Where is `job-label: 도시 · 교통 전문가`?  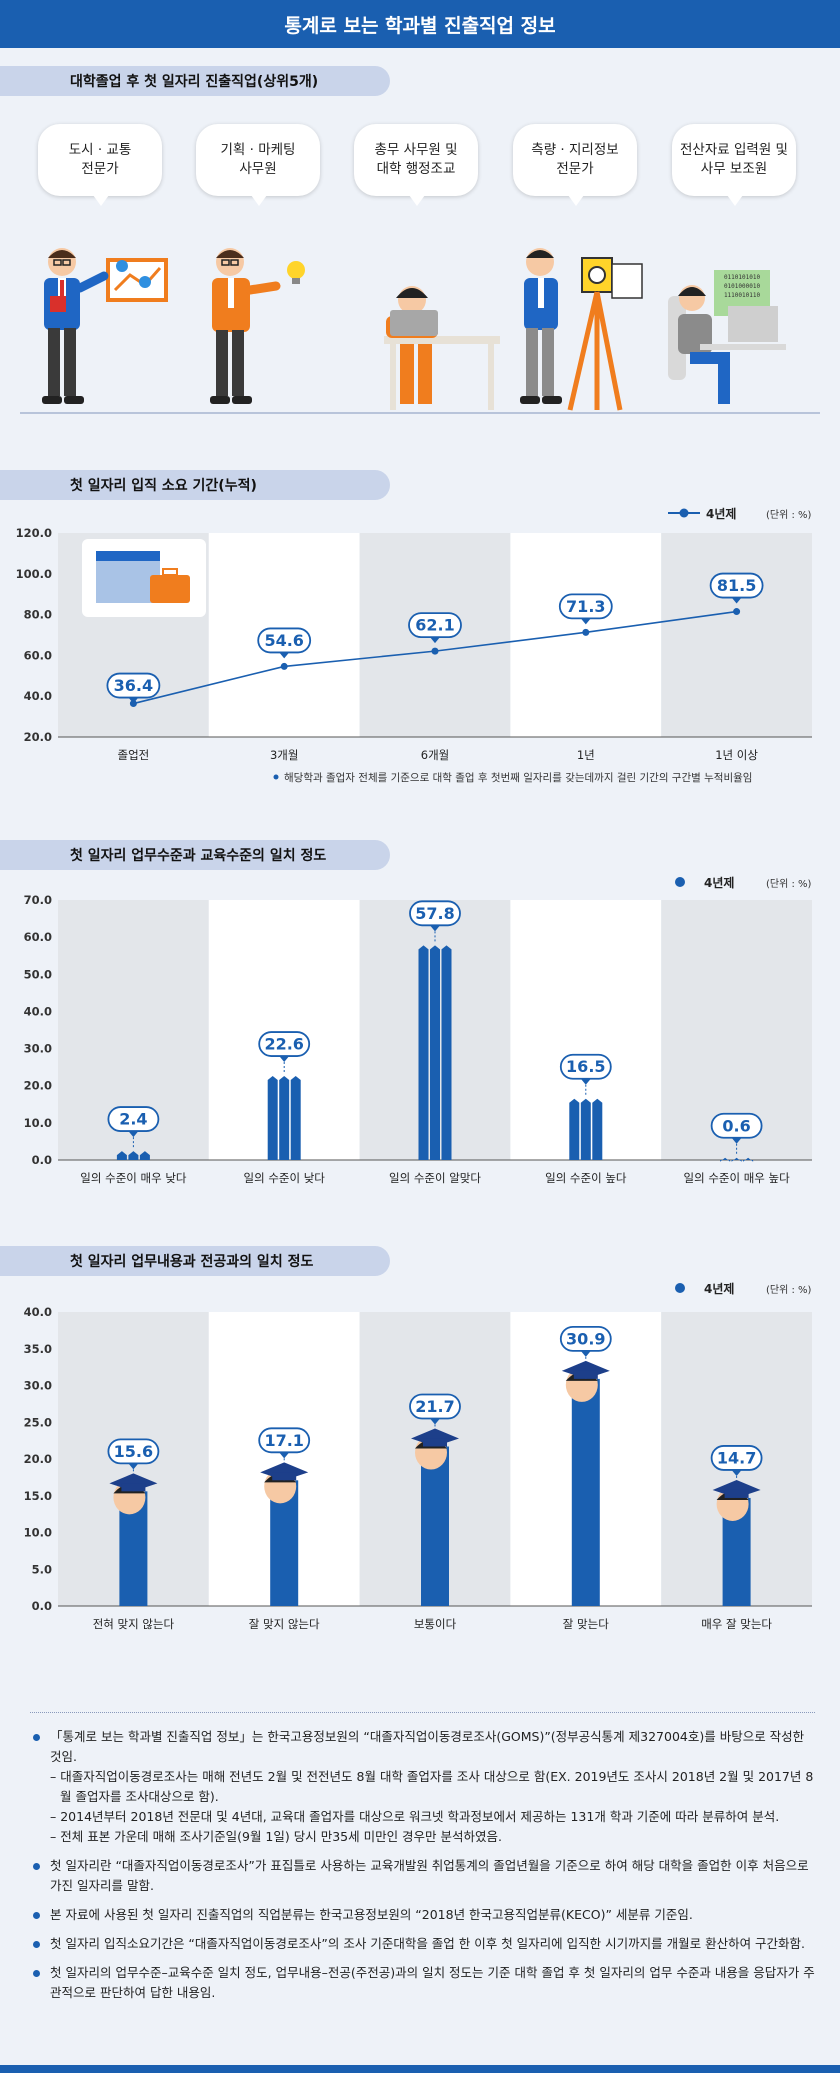 job-label: 도시 · 교통 전문가 is located at coordinates (100, 159).